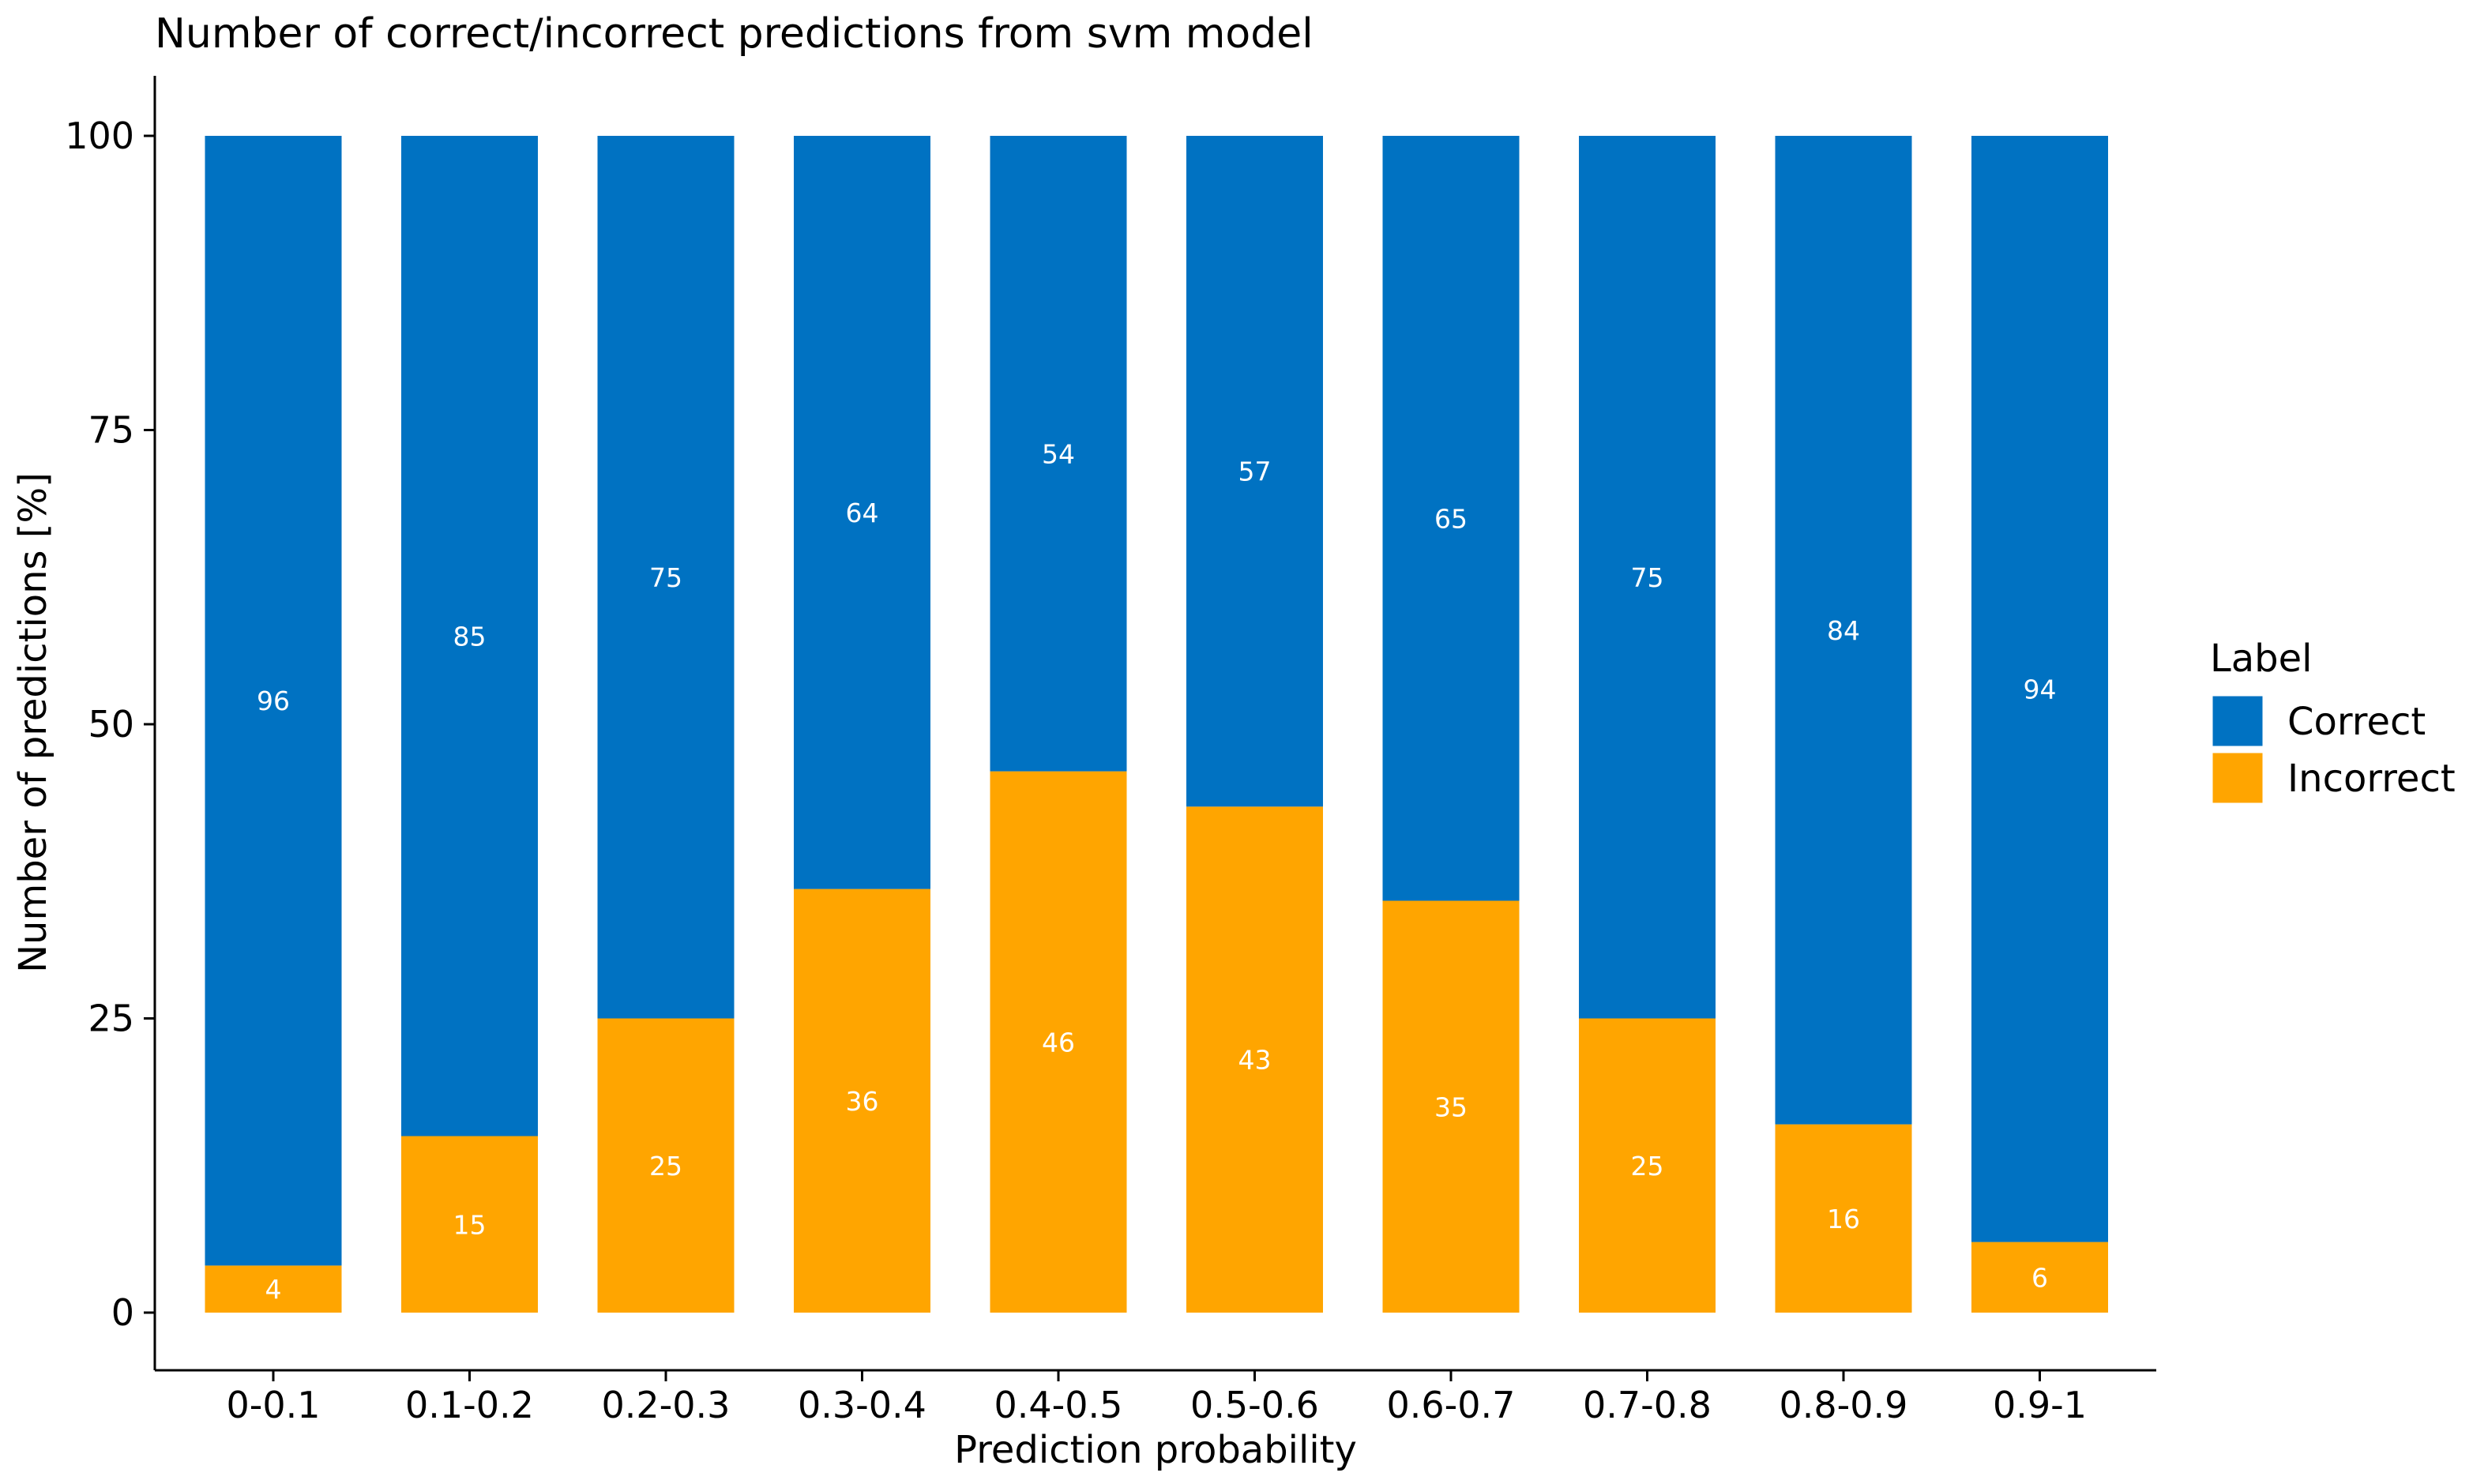 Image resolution: width=2488 pixels, height=1484 pixels. I want to click on x-tick-label-0.8-0.9: 0.8-0.9, so click(1844, 1405).